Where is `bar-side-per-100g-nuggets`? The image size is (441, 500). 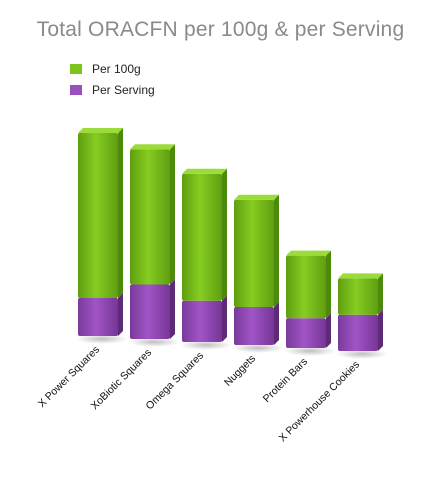 bar-side-per-100g-nuggets is located at coordinates (276, 251).